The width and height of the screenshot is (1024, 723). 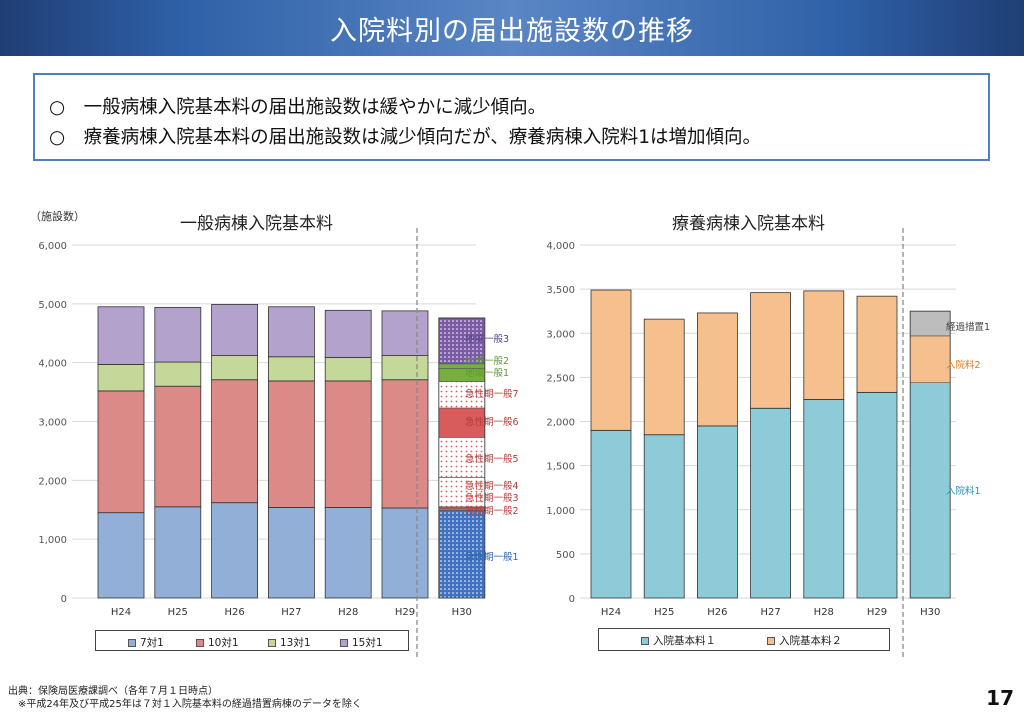 I want to click on y-tick-label: 3,500, so click(x=560, y=290).